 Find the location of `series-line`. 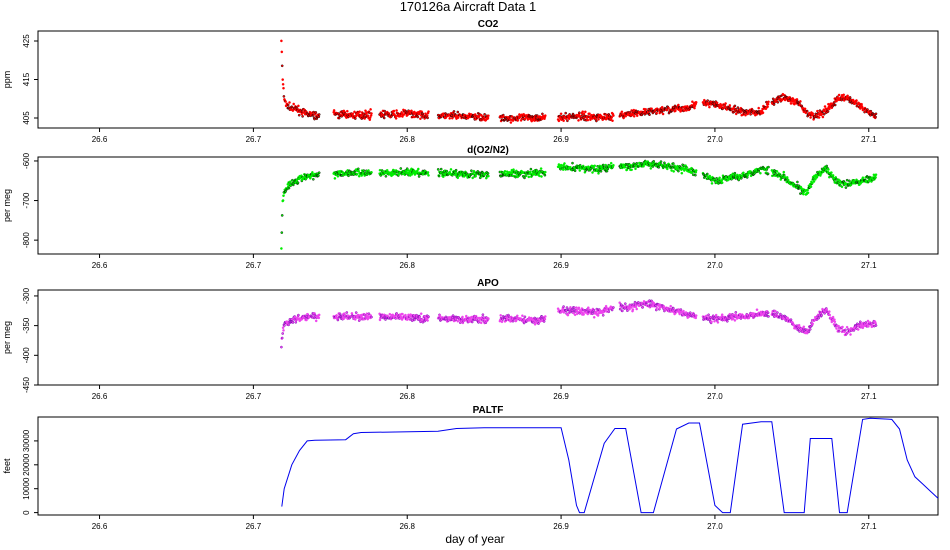

series-line is located at coordinates (610, 465).